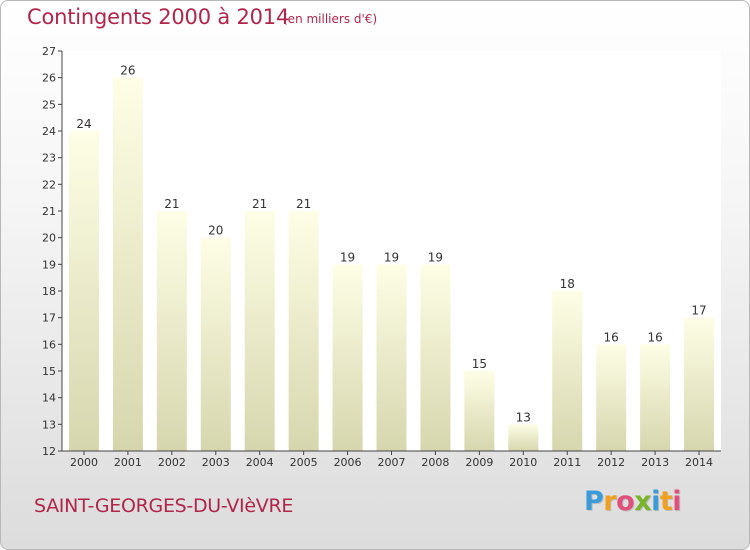 The image size is (750, 550). Describe the element at coordinates (348, 462) in the screenshot. I see `x-tick-label: 2006` at that location.